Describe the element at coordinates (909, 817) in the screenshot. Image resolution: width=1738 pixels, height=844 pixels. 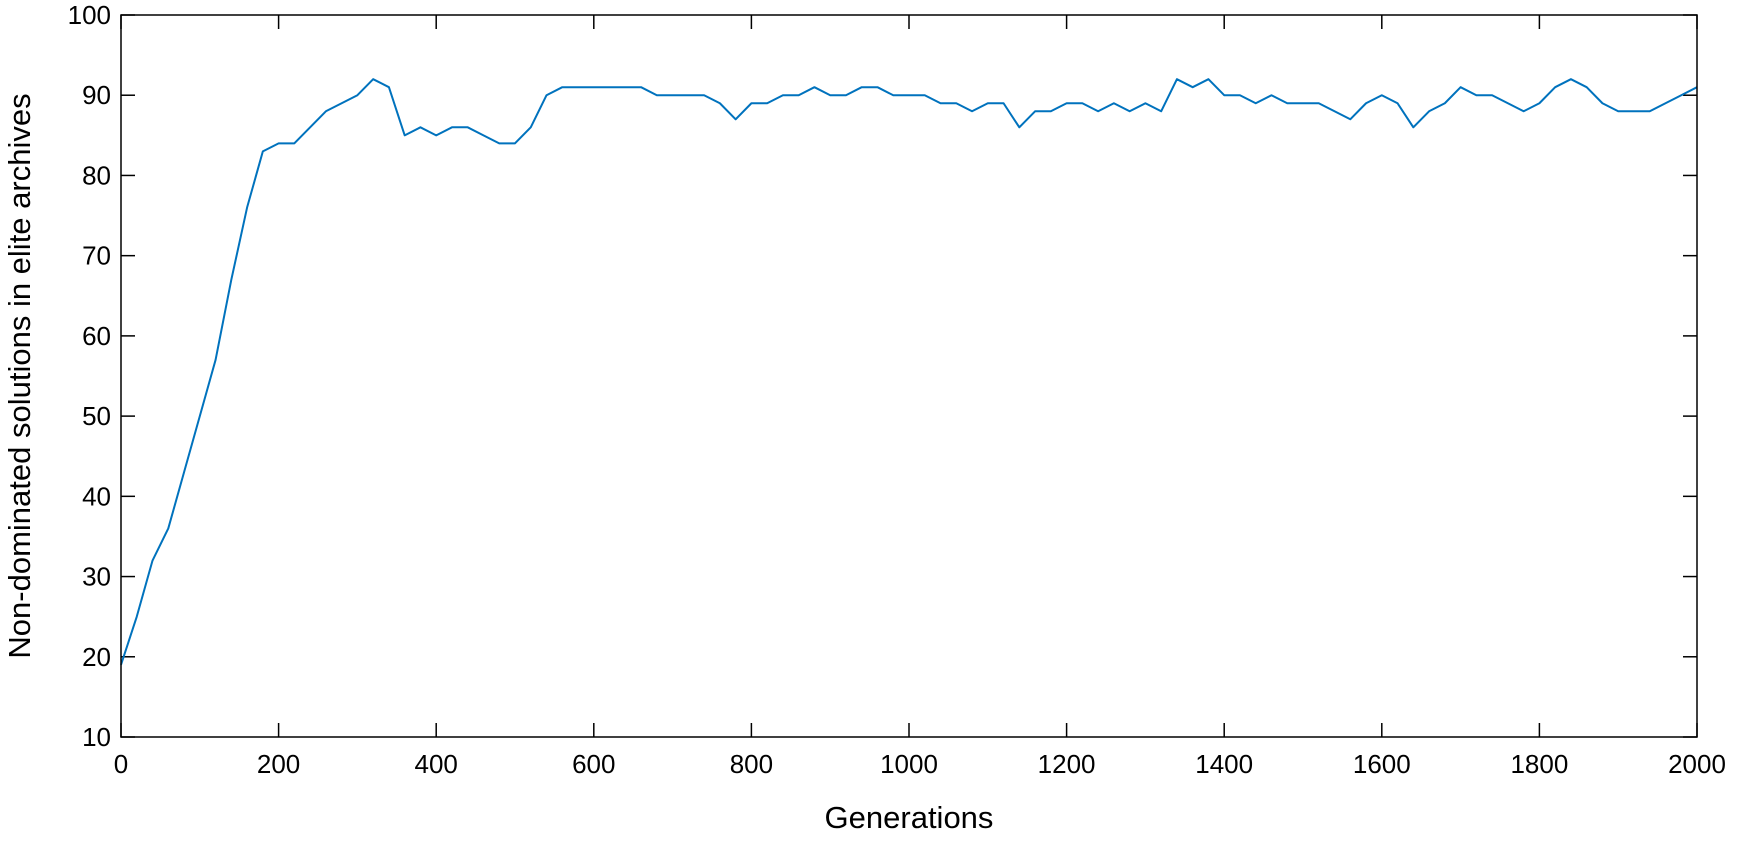
I see `x-axis-label: Generations` at that location.